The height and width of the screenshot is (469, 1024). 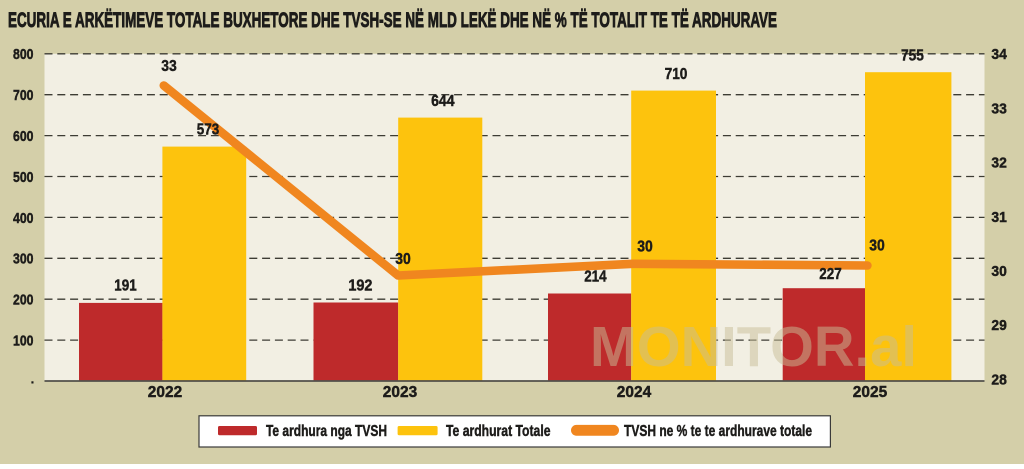 What do you see at coordinates (753, 347) in the screenshot?
I see `svg-text: MONITOR.al` at bounding box center [753, 347].